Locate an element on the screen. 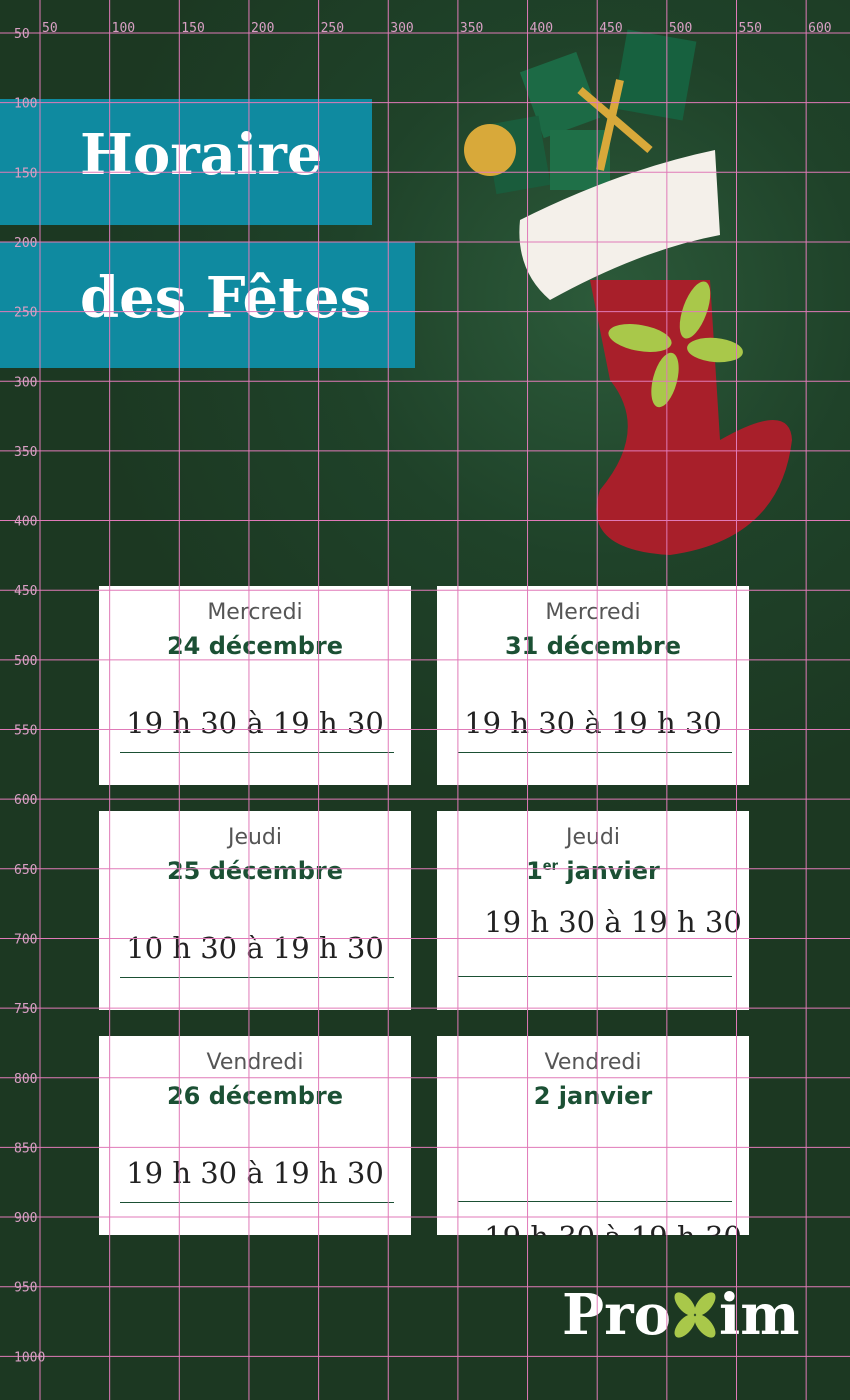  grid-label: 750 is located at coordinates (25, 1009).